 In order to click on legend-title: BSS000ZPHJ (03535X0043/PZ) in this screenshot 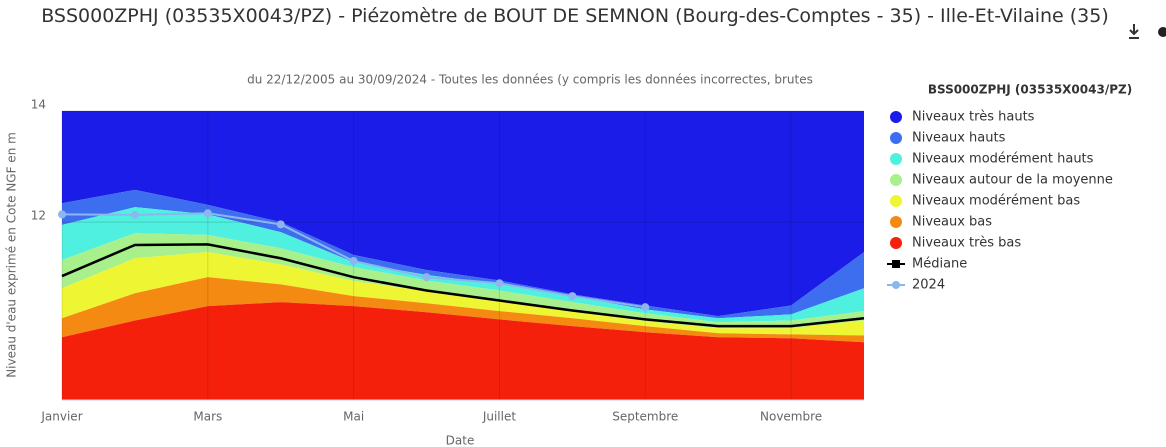, I will do `click(1030, 90)`.